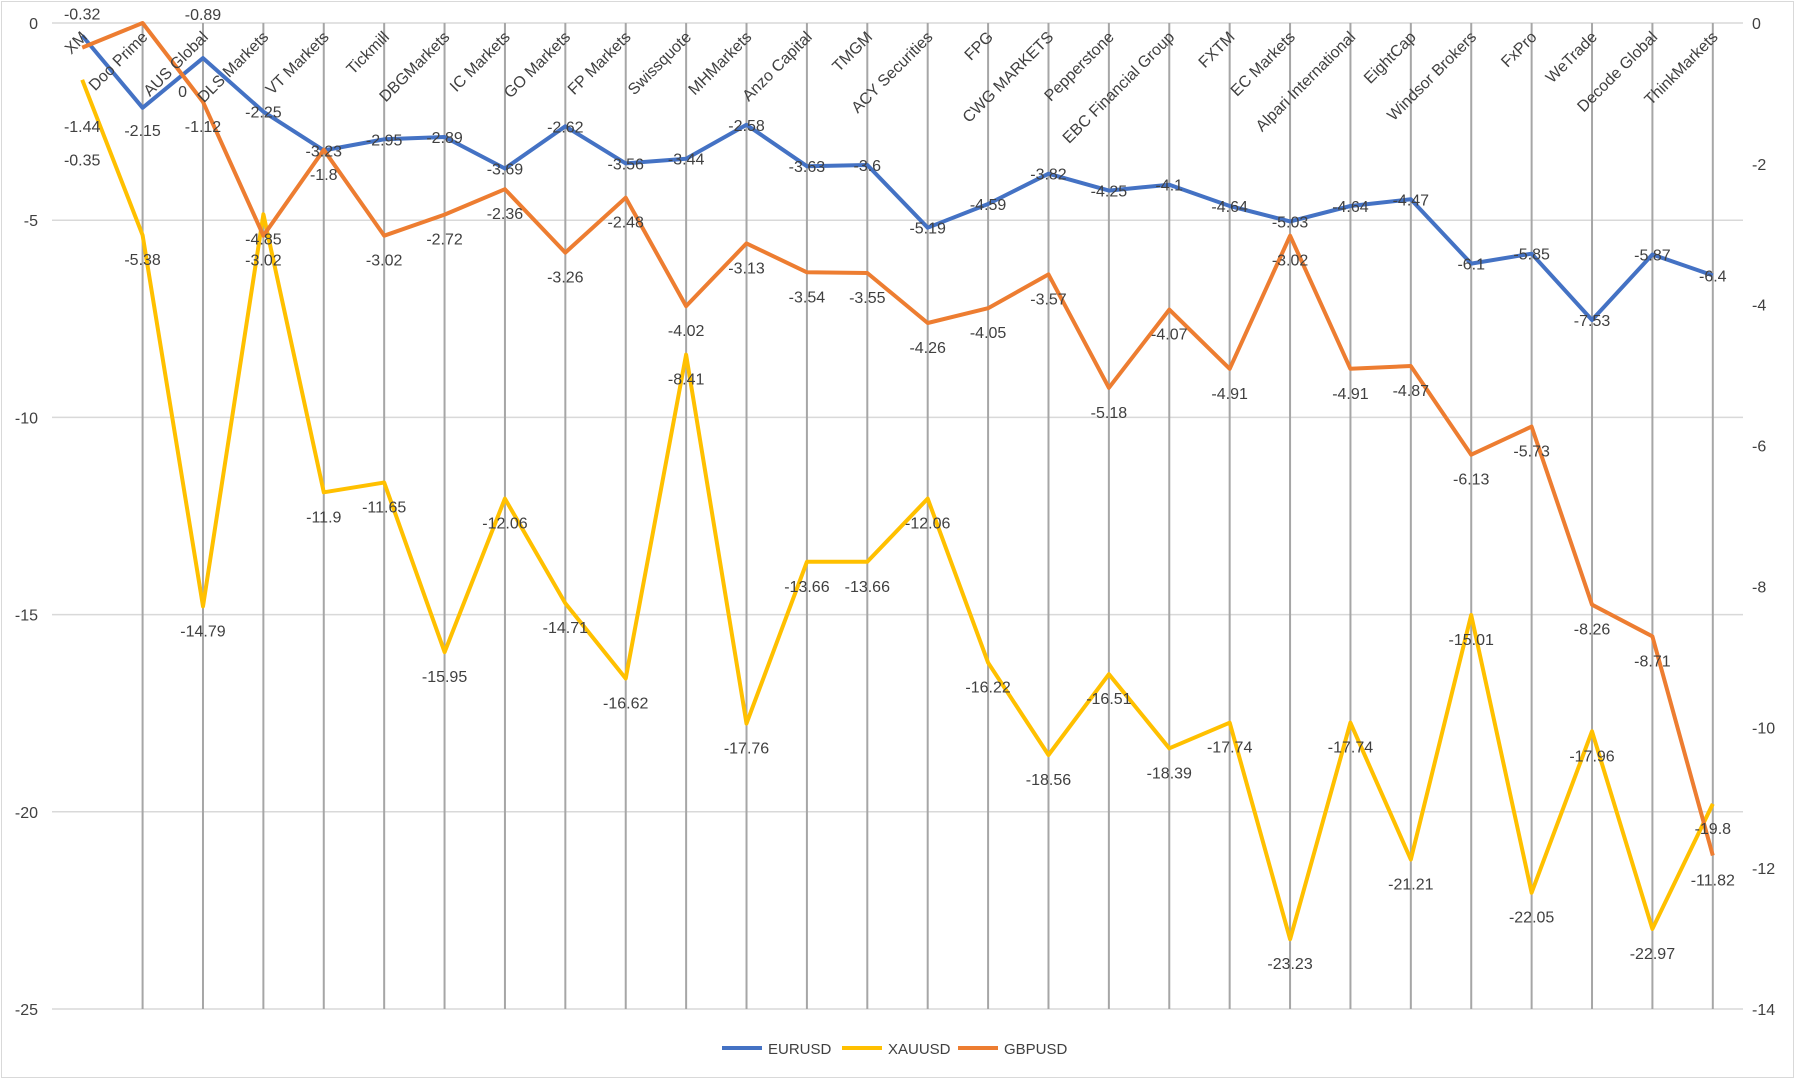 This screenshot has height=1081, width=1797. Describe the element at coordinates (1217, 50) in the screenshot. I see `category-label: FXTM` at that location.